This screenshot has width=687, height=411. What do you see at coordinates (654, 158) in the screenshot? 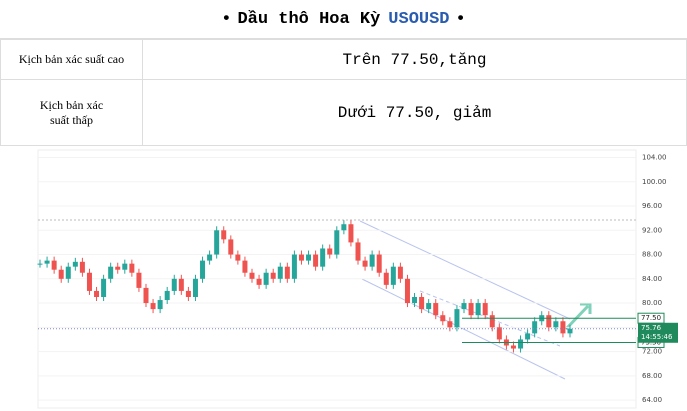
I see `y-tick-label: 104.00` at bounding box center [654, 158].